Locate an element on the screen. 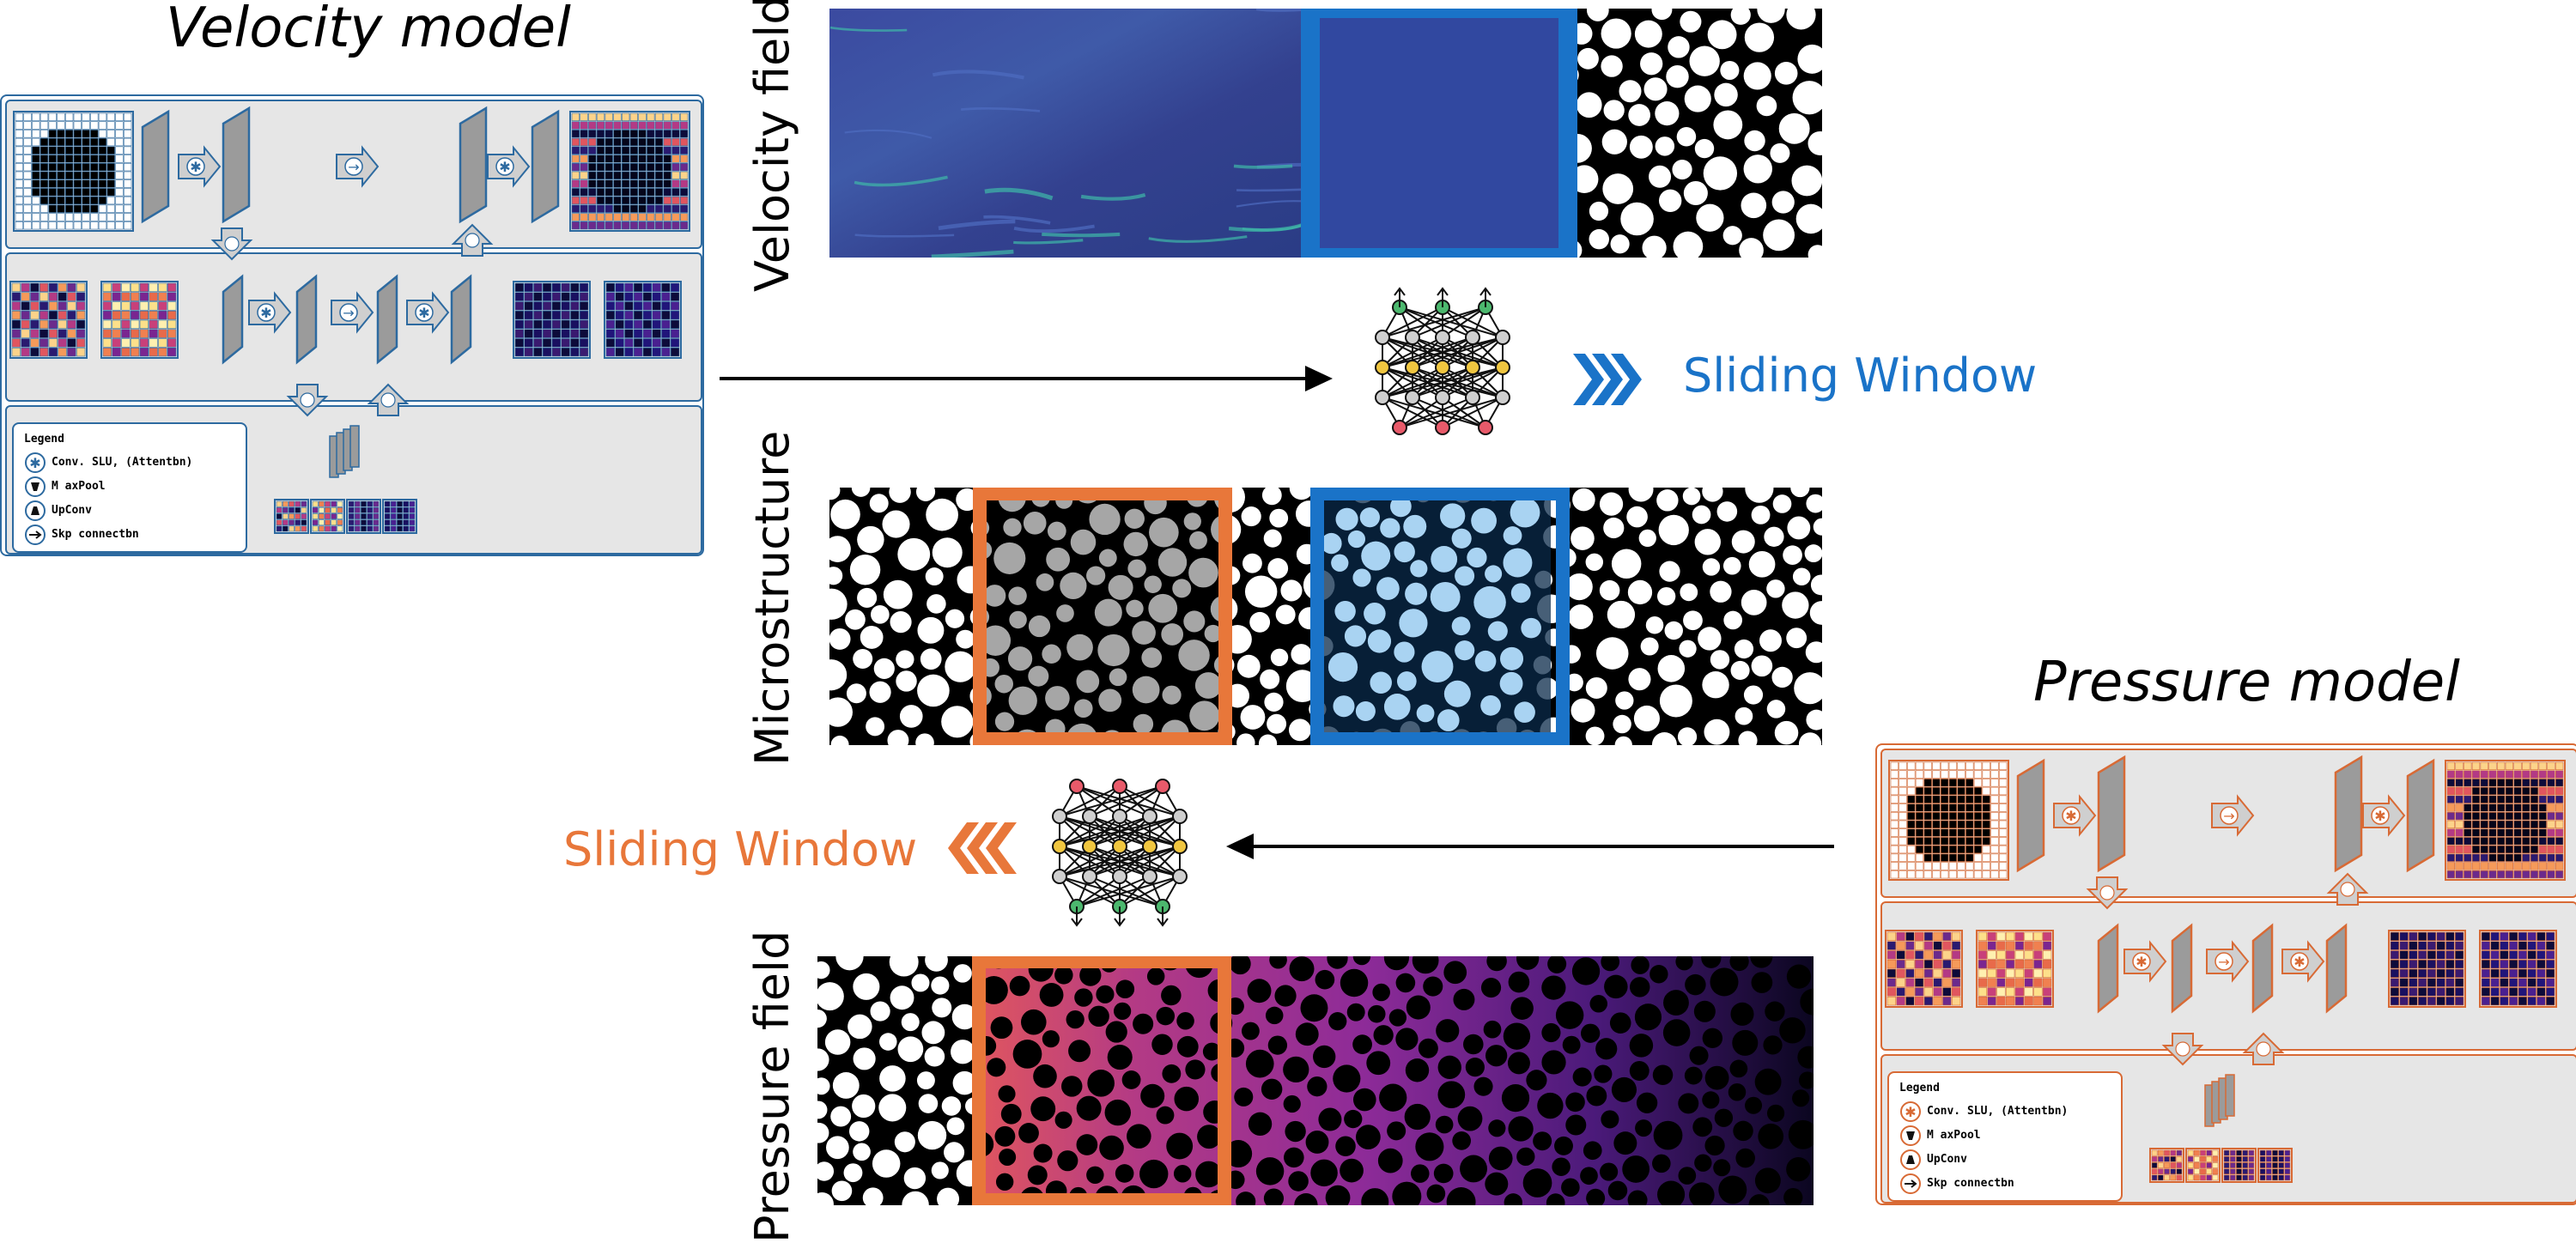 The image size is (2576, 1243). velocity-field-image is located at coordinates (1325, 134).